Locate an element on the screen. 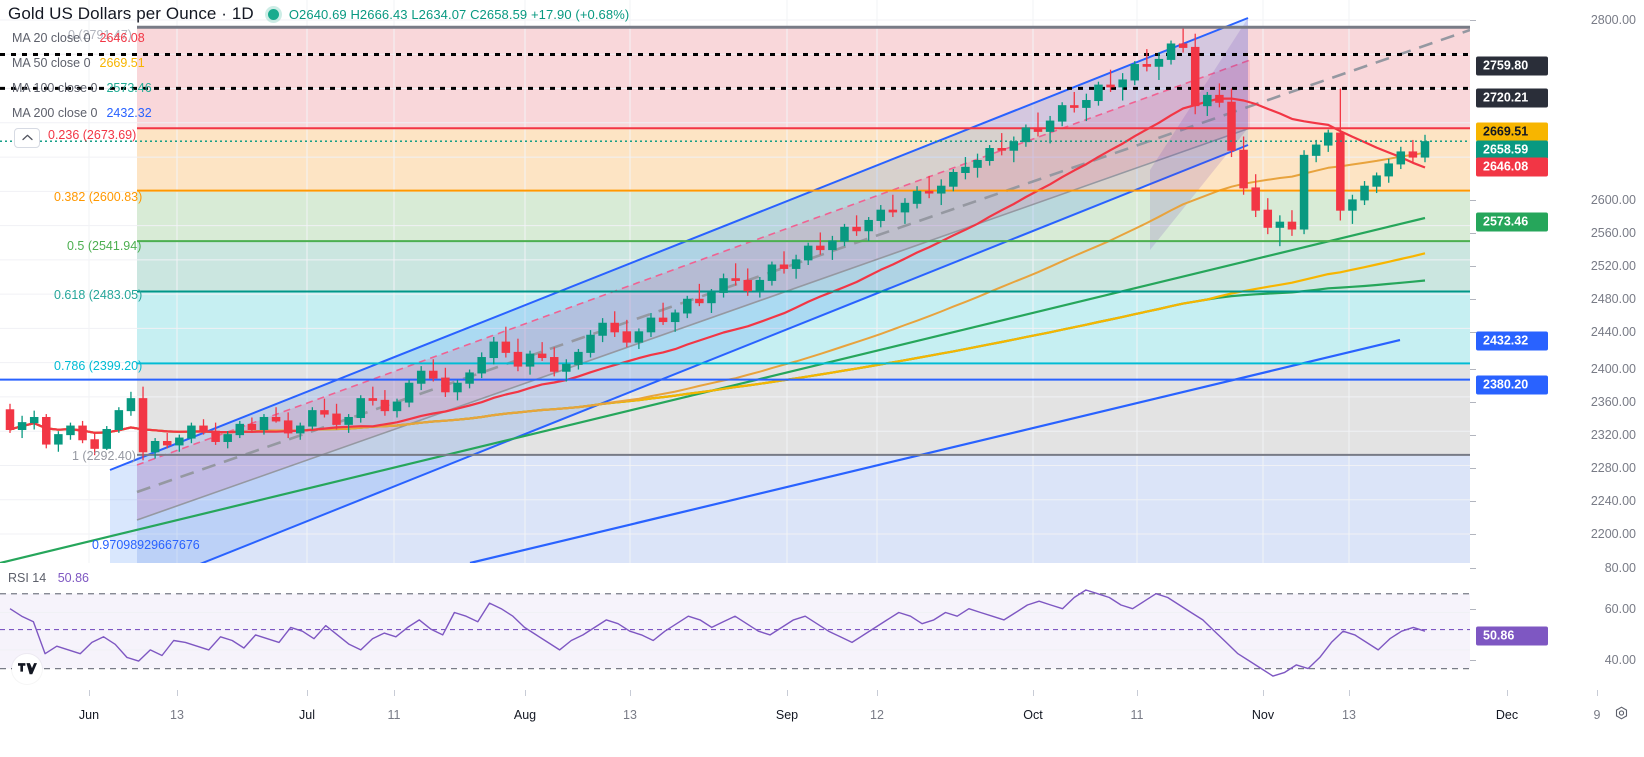 This screenshot has width=1644, height=757. price-badge-2380.20: 2380.20 is located at coordinates (1512, 385).